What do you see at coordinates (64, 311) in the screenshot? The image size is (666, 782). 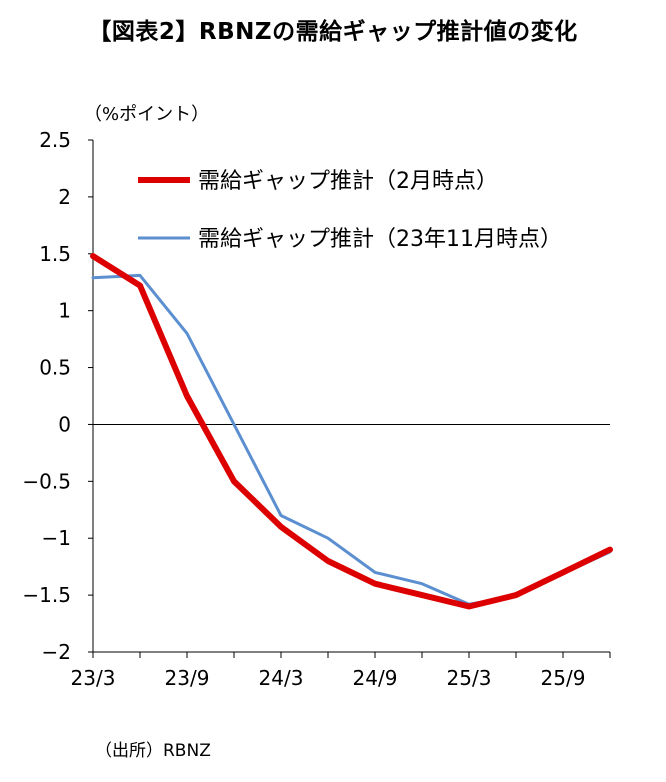 I see `y-tick-label: 1` at bounding box center [64, 311].